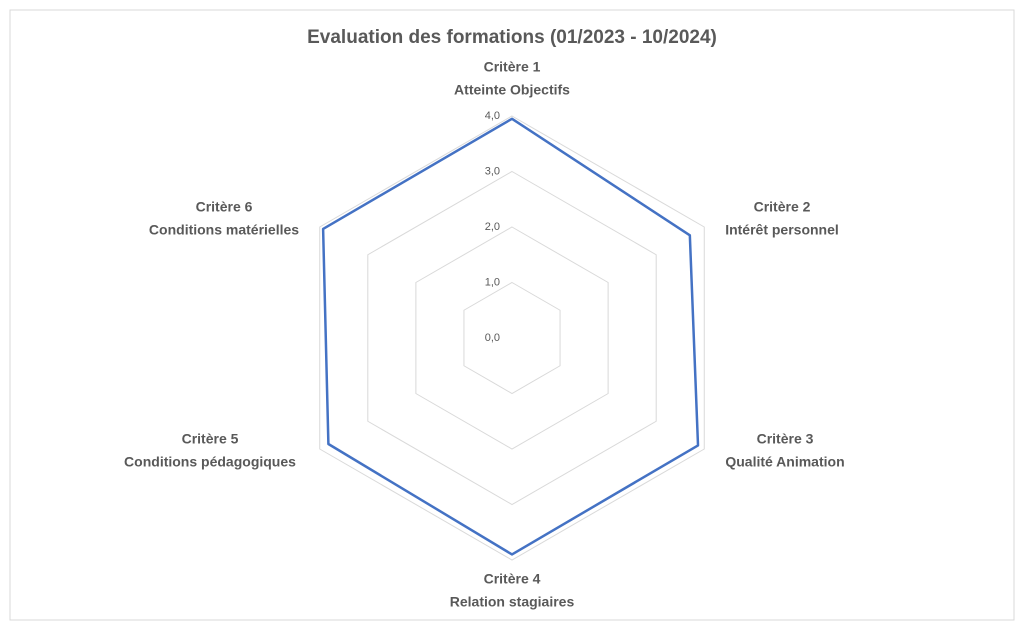 This screenshot has width=1024, height=636. I want to click on category-label: Critère 6, so click(224, 207).